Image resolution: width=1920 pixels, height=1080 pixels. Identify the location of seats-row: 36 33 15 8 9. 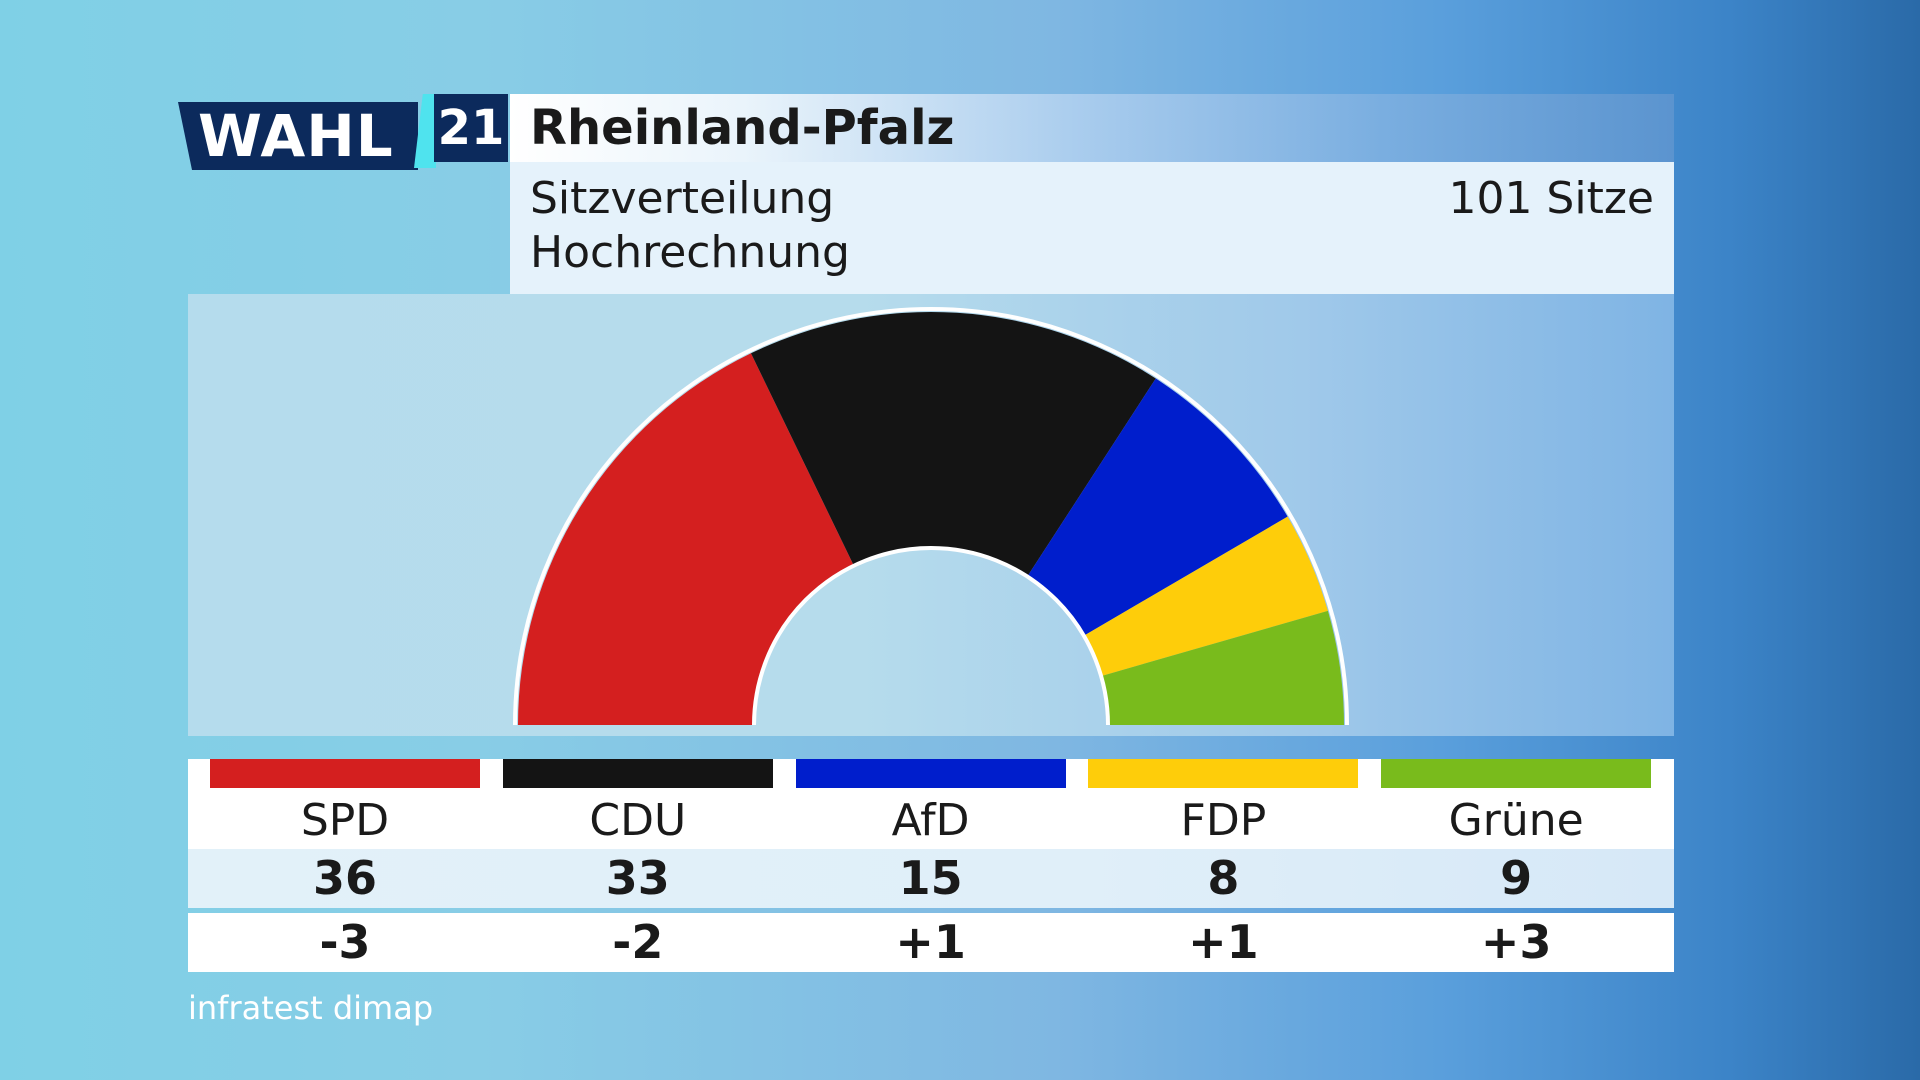
(931, 878).